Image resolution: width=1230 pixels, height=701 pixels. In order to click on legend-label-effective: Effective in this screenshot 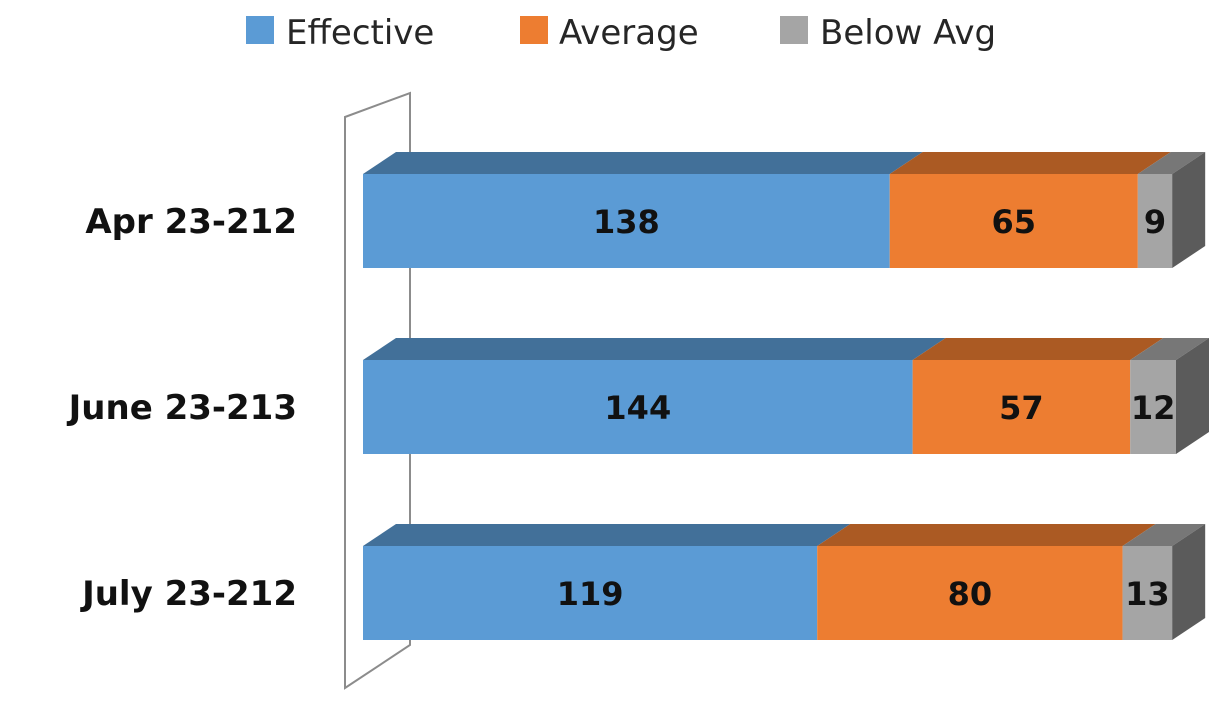, I will do `click(360, 33)`.